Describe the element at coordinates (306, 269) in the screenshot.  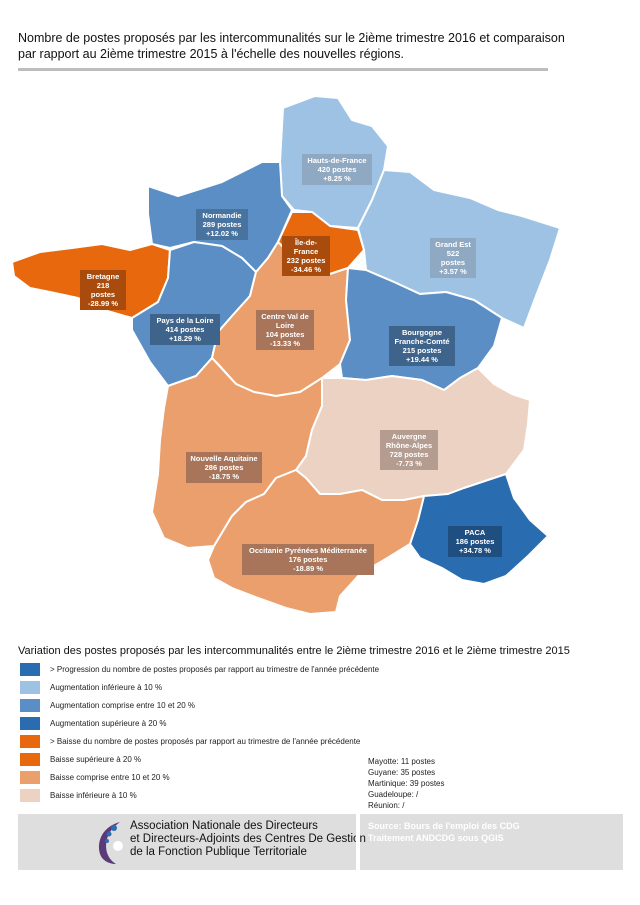
I see `region-variation: -34.46 %` at that location.